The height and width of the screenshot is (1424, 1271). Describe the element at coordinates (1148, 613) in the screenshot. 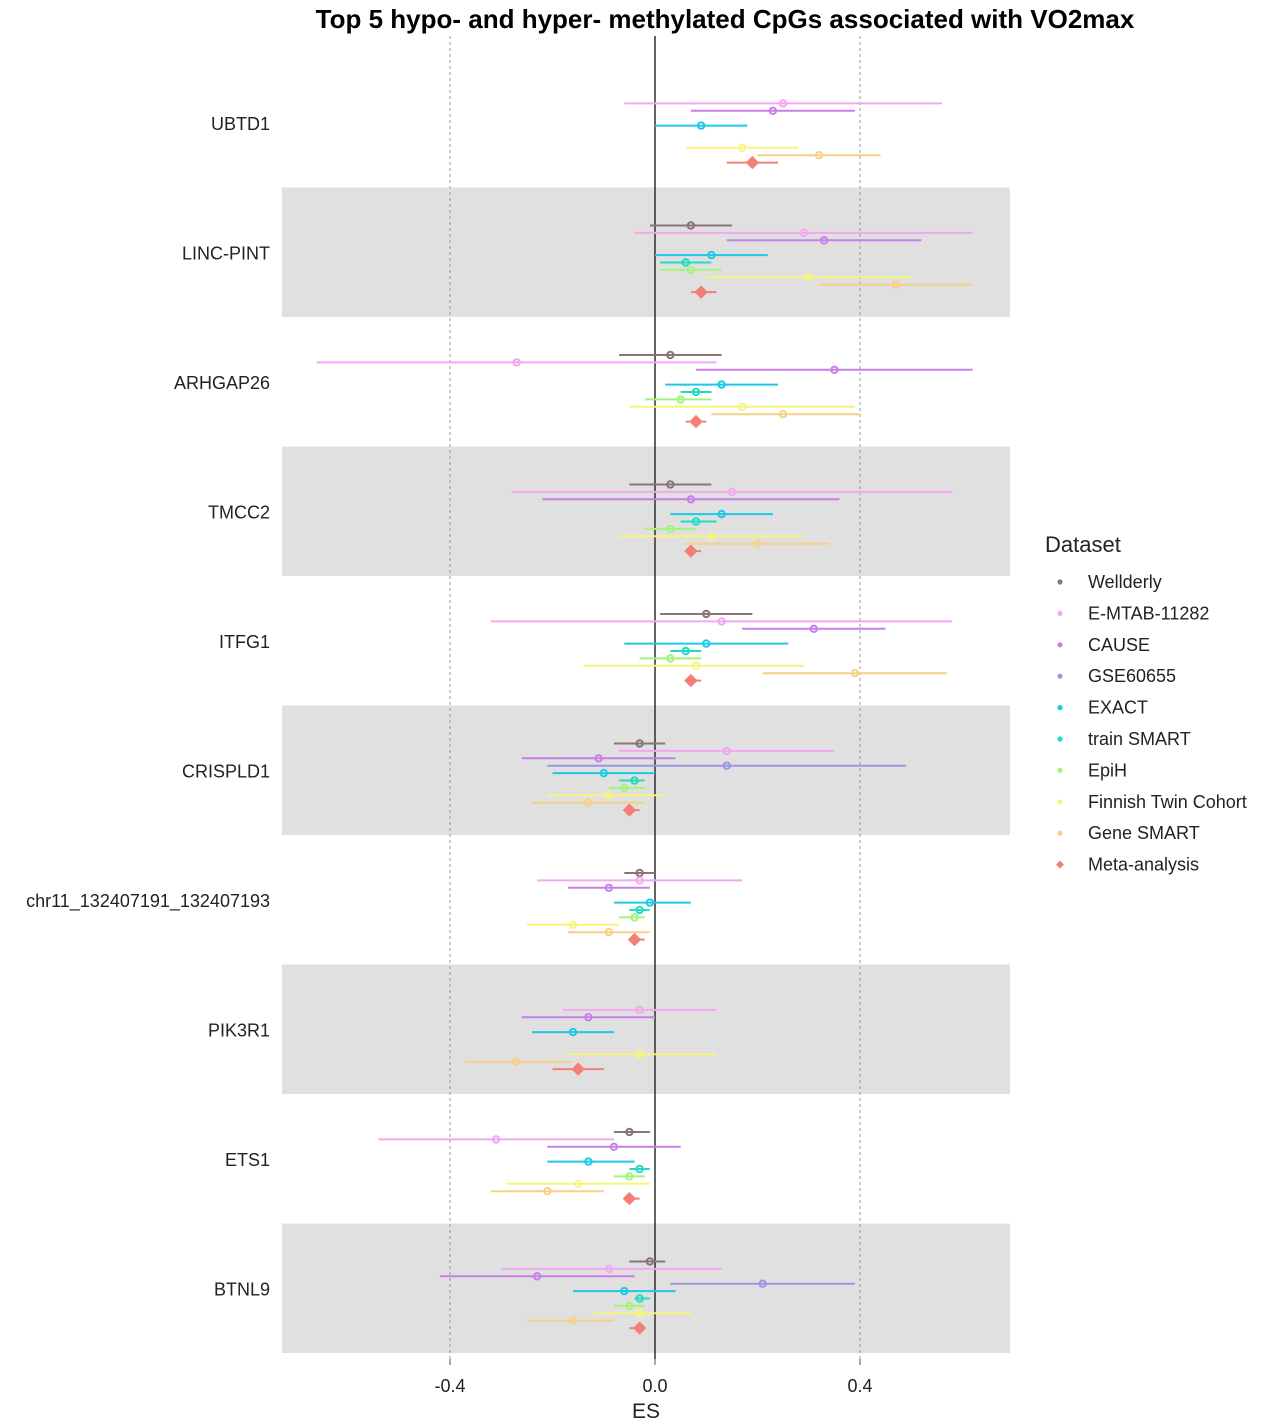

I see `legend-label: E-MTAB-11282` at that location.